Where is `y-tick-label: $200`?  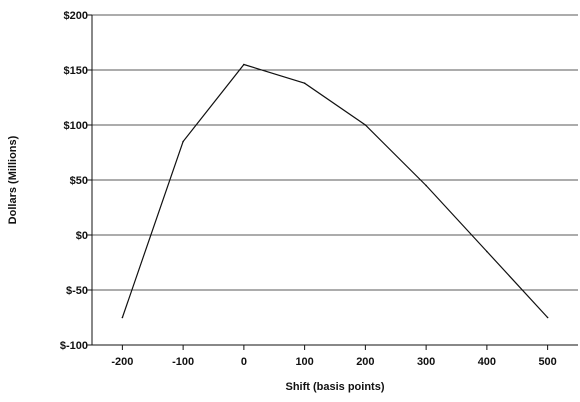
y-tick-label: $200 is located at coordinates (76, 16).